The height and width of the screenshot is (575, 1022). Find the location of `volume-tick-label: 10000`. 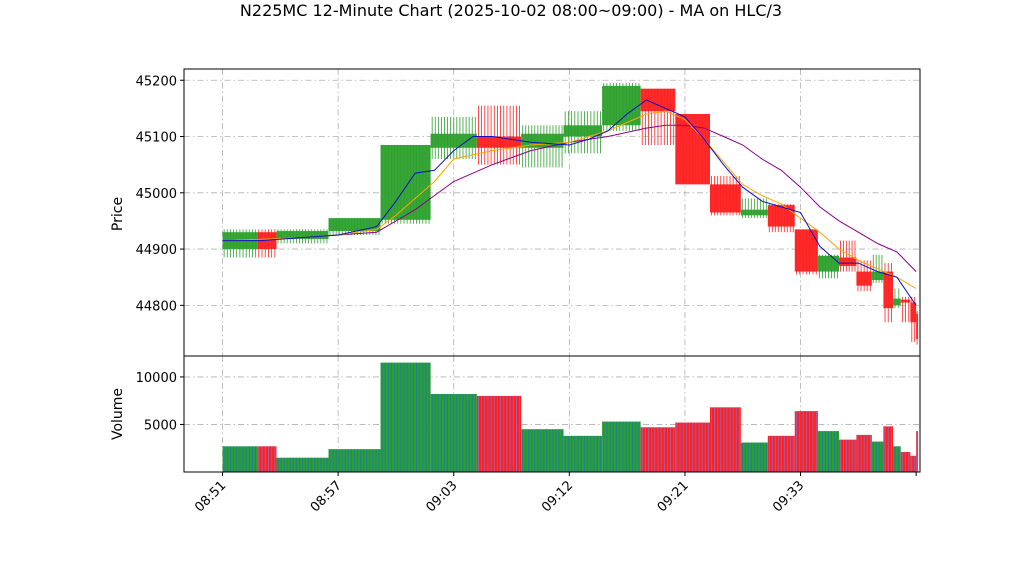

volume-tick-label: 10000 is located at coordinates (156, 378).